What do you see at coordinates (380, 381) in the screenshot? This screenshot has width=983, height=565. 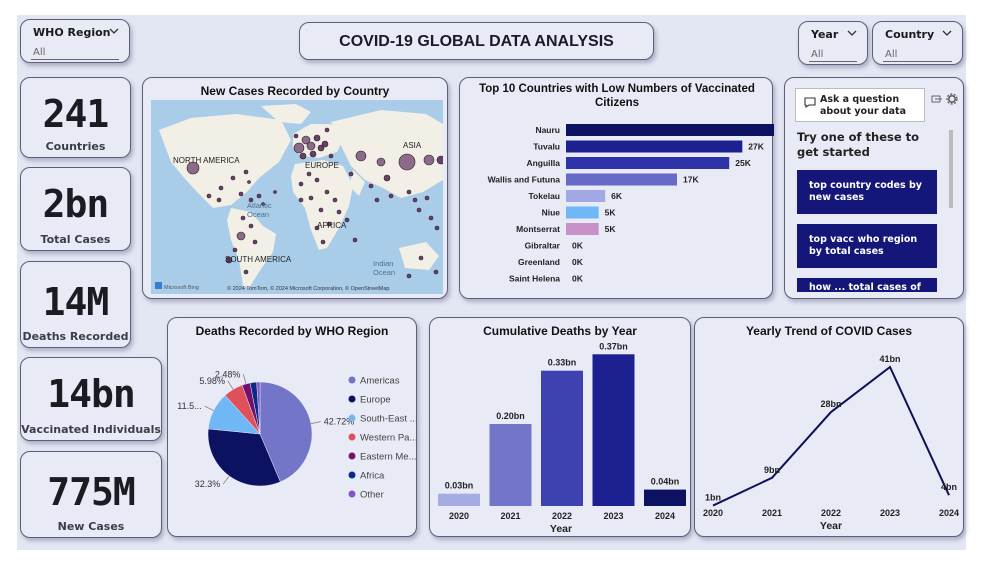 I see `legend-label: Americas` at bounding box center [380, 381].